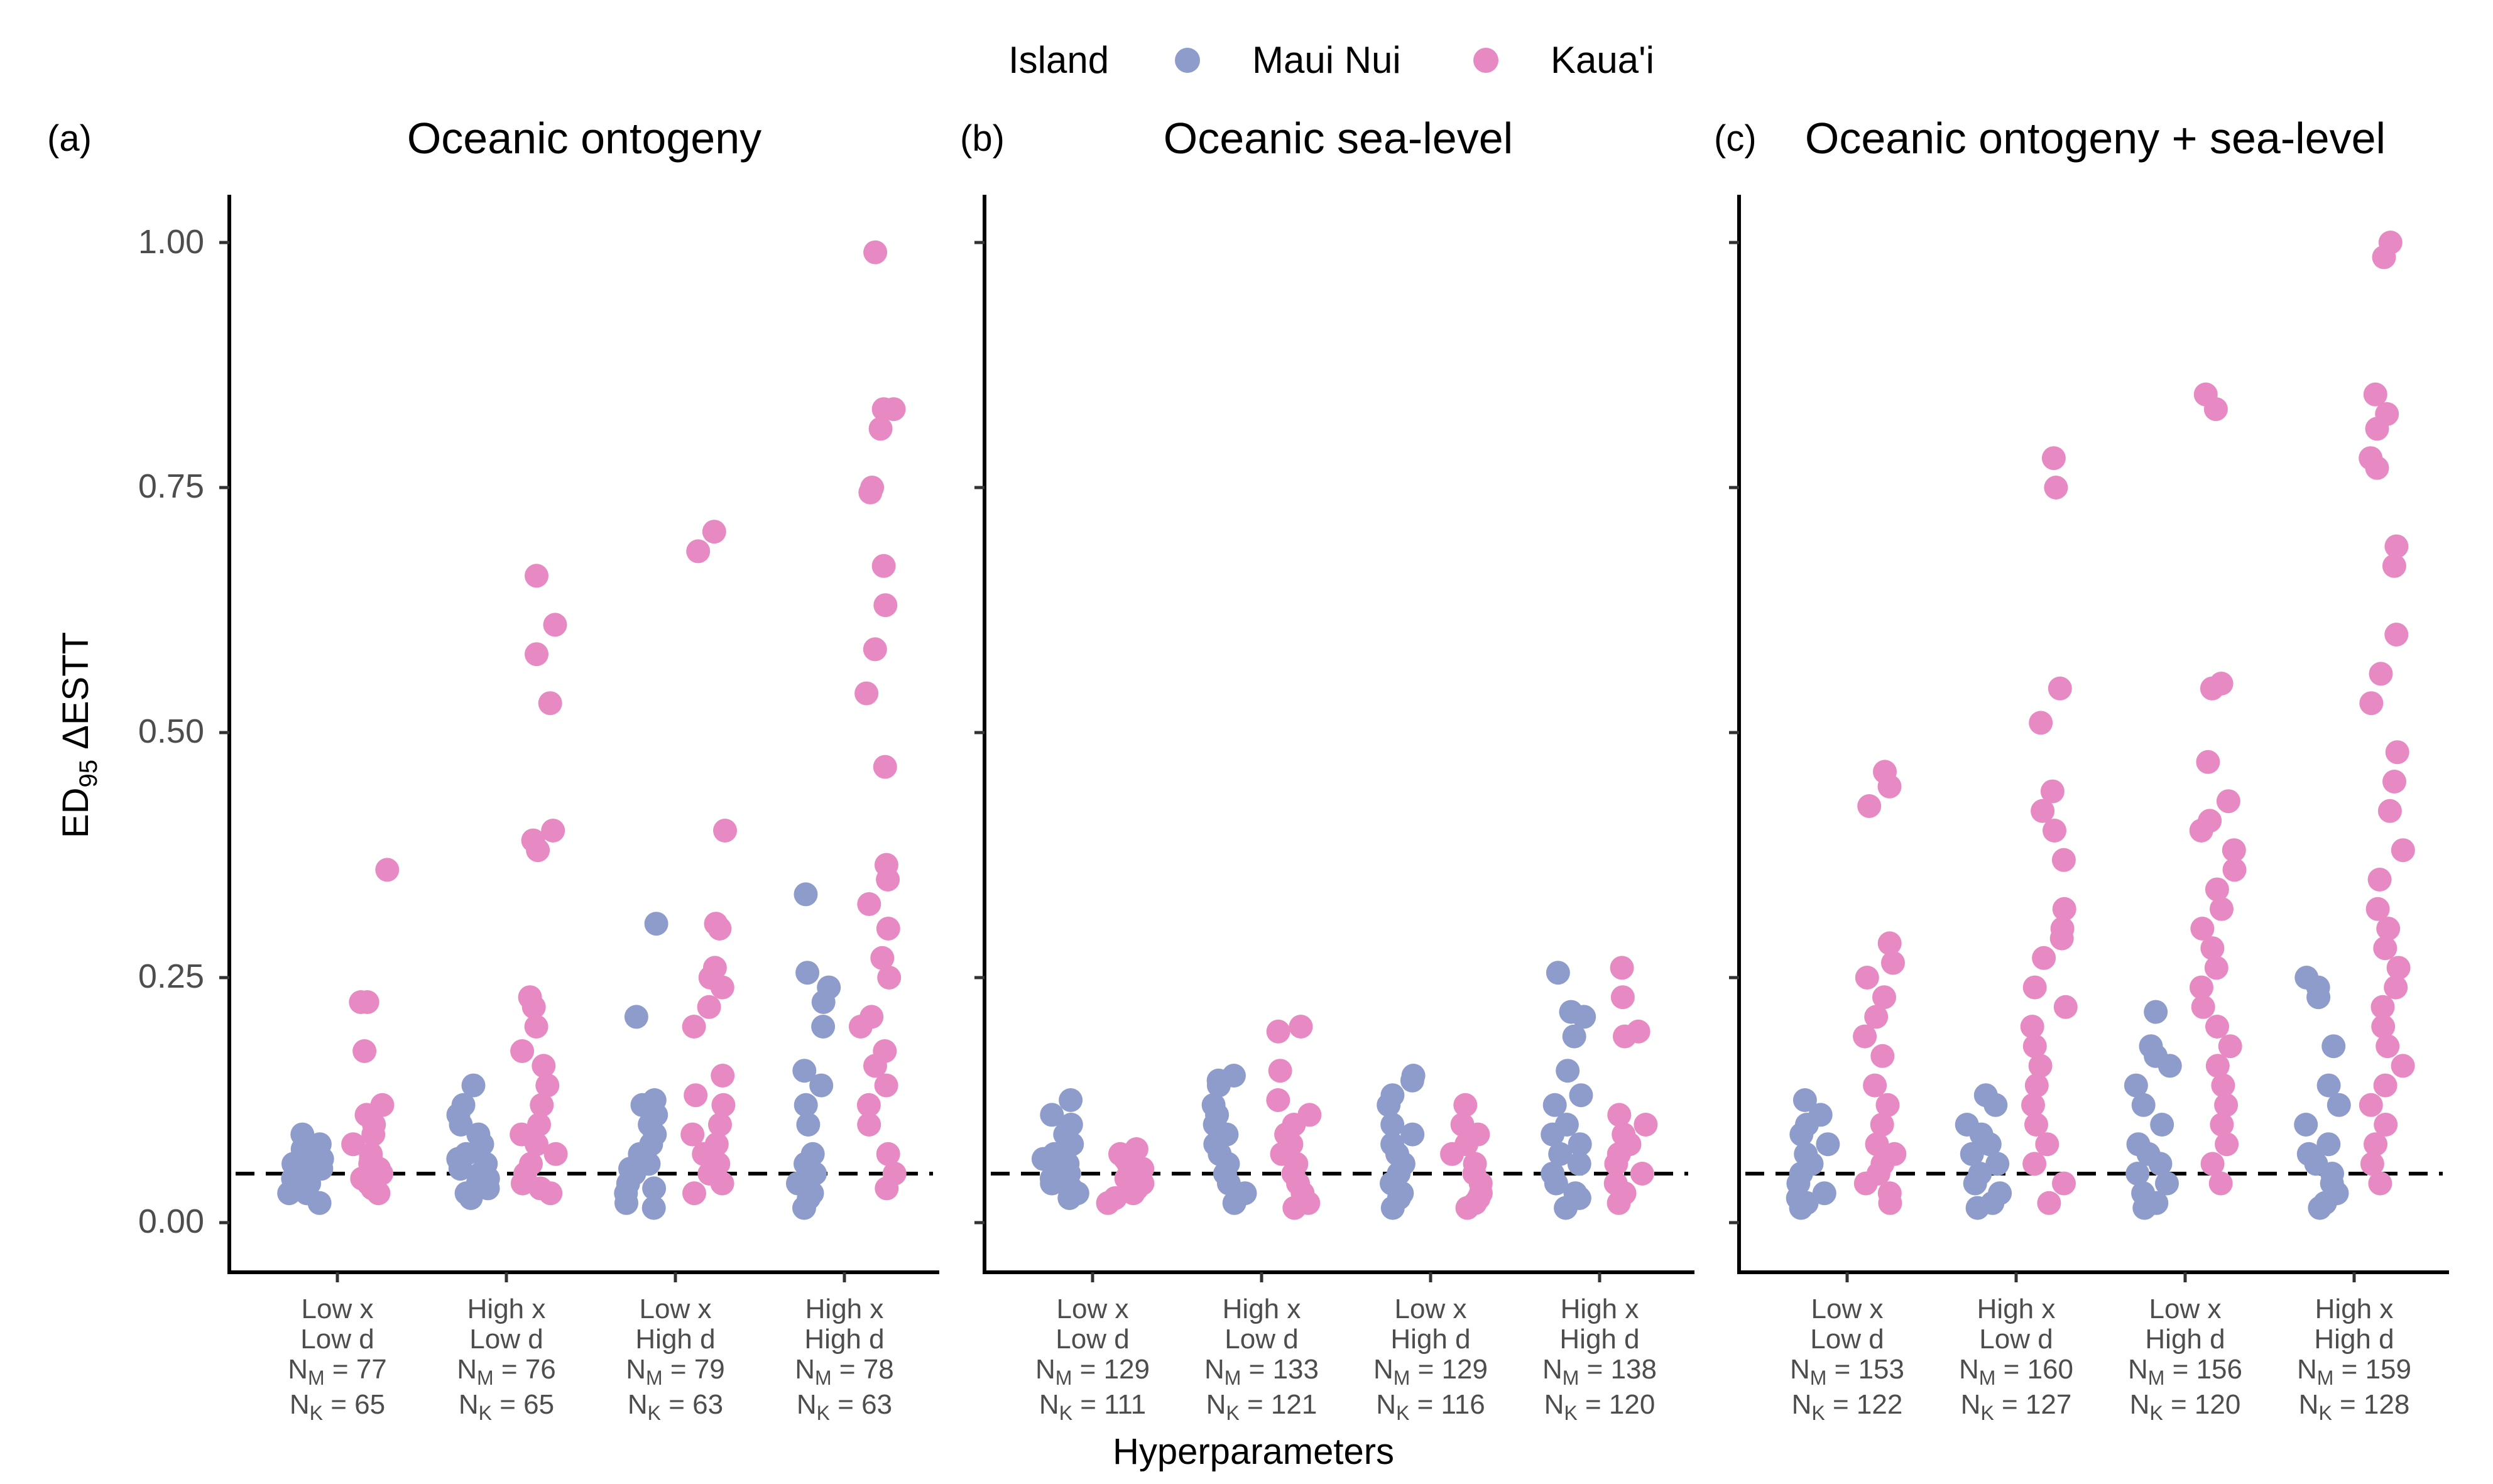  What do you see at coordinates (1187, 60) in the screenshot?
I see `legend-swatch-maui-nui` at bounding box center [1187, 60].